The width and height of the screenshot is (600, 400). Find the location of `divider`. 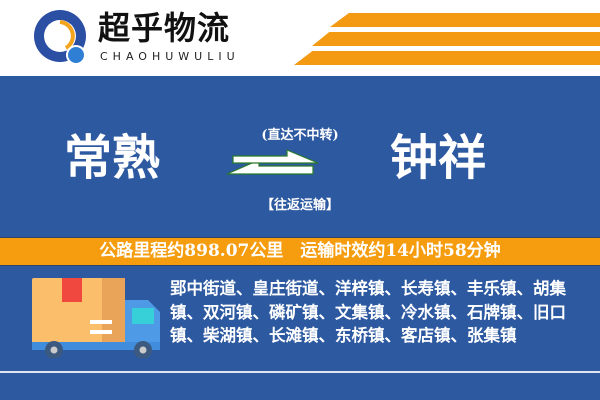

divider is located at coordinates (300, 372).